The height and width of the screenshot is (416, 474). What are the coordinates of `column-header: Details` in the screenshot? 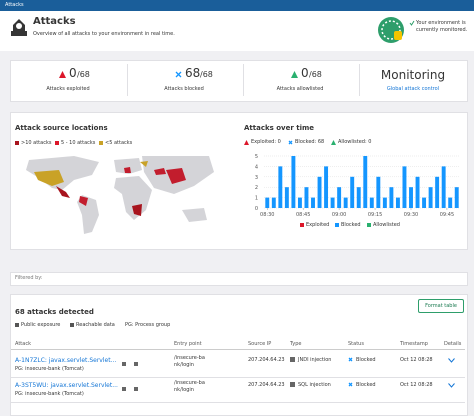 It's located at (453, 344).